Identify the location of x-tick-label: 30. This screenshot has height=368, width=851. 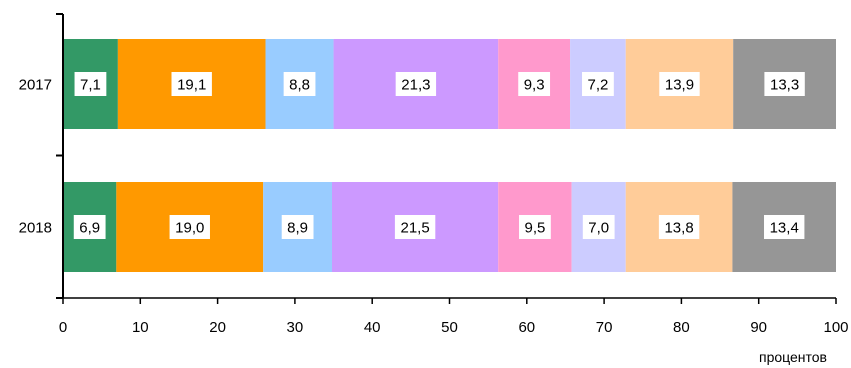
(295, 327).